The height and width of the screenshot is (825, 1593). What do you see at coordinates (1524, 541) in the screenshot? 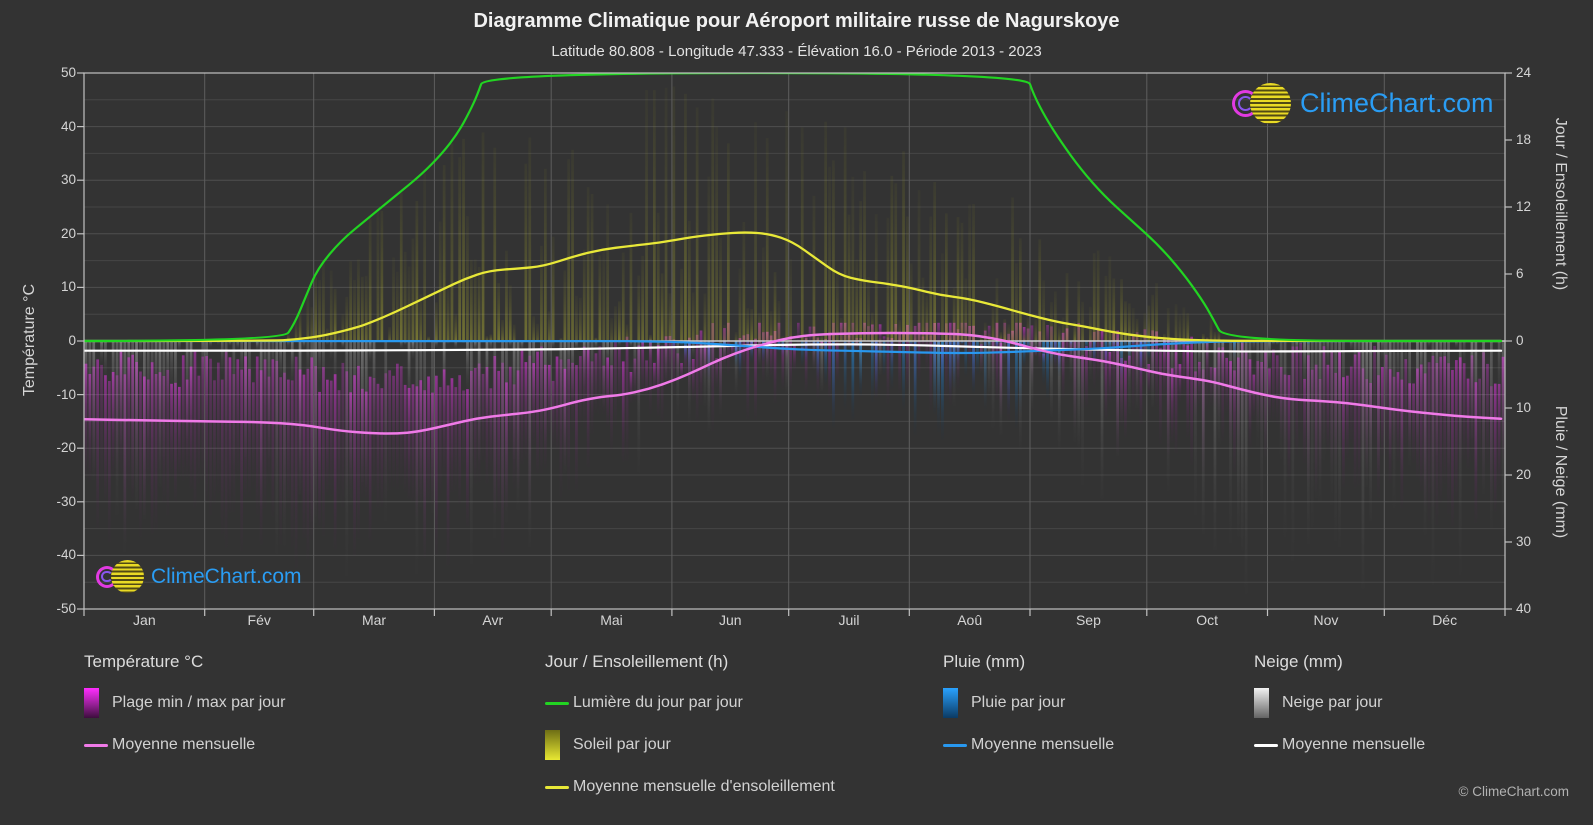
I see `right-axis-mm-tick-label: 30` at bounding box center [1524, 541].